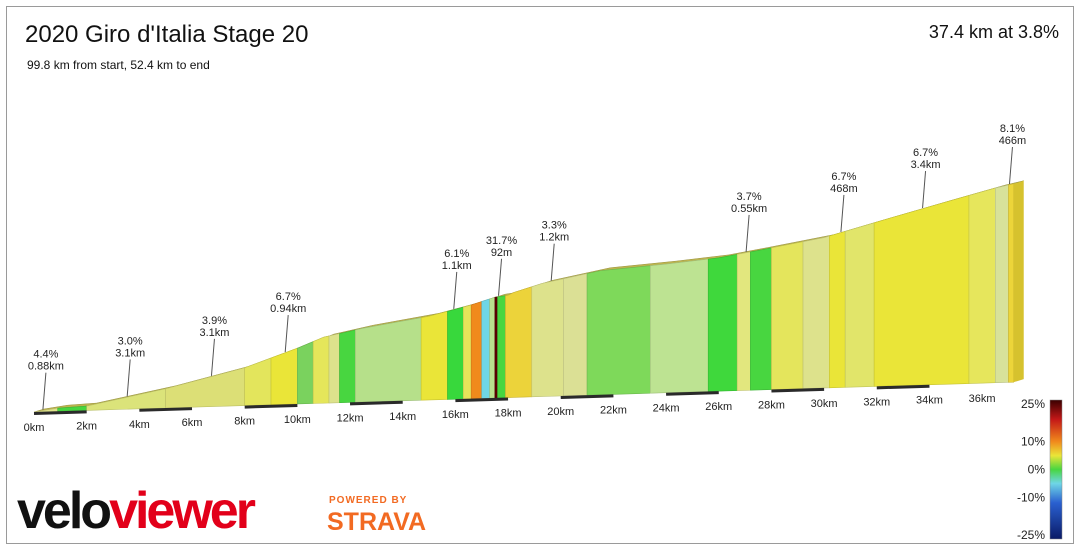  What do you see at coordinates (368, 500) in the screenshot?
I see `powered-by-label: POWERED BY` at bounding box center [368, 500].